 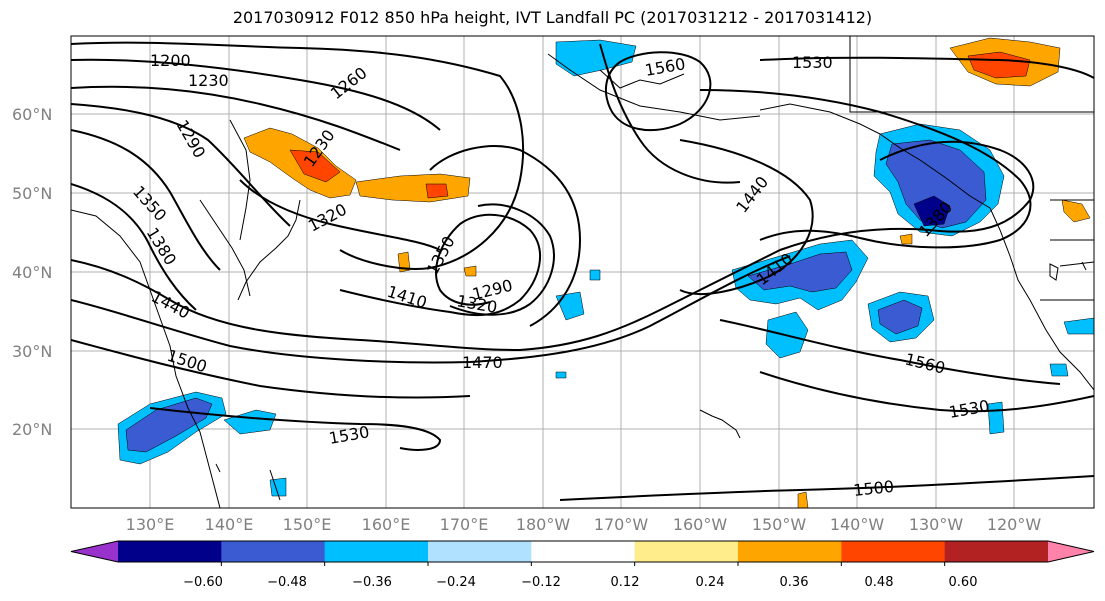 What do you see at coordinates (873, 488) in the screenshot?
I see `contour-label: 1500` at bounding box center [873, 488].